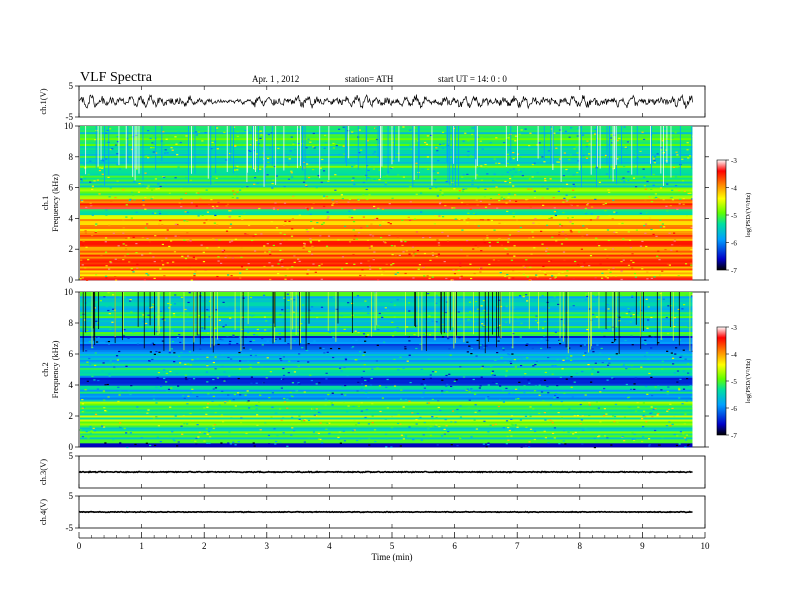  What do you see at coordinates (734, 382) in the screenshot?
I see `colorbar-tick-label: -5` at bounding box center [734, 382].